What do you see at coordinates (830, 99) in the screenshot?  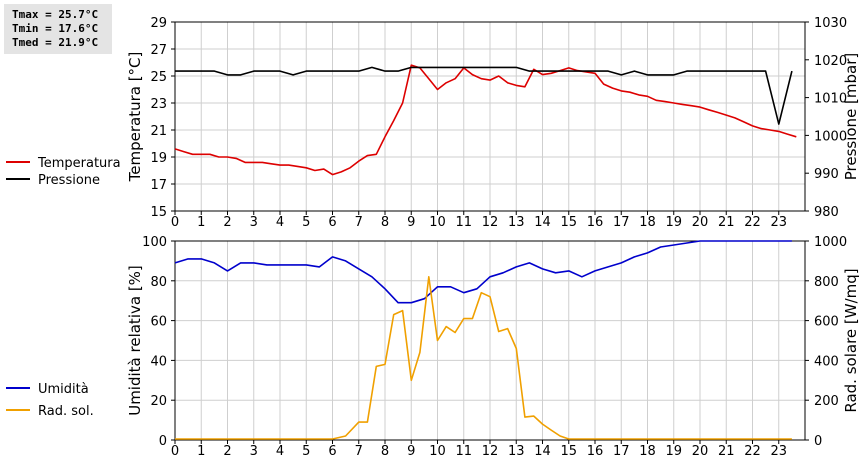 I see `y-right-tick-label: 1010` at bounding box center [830, 99].